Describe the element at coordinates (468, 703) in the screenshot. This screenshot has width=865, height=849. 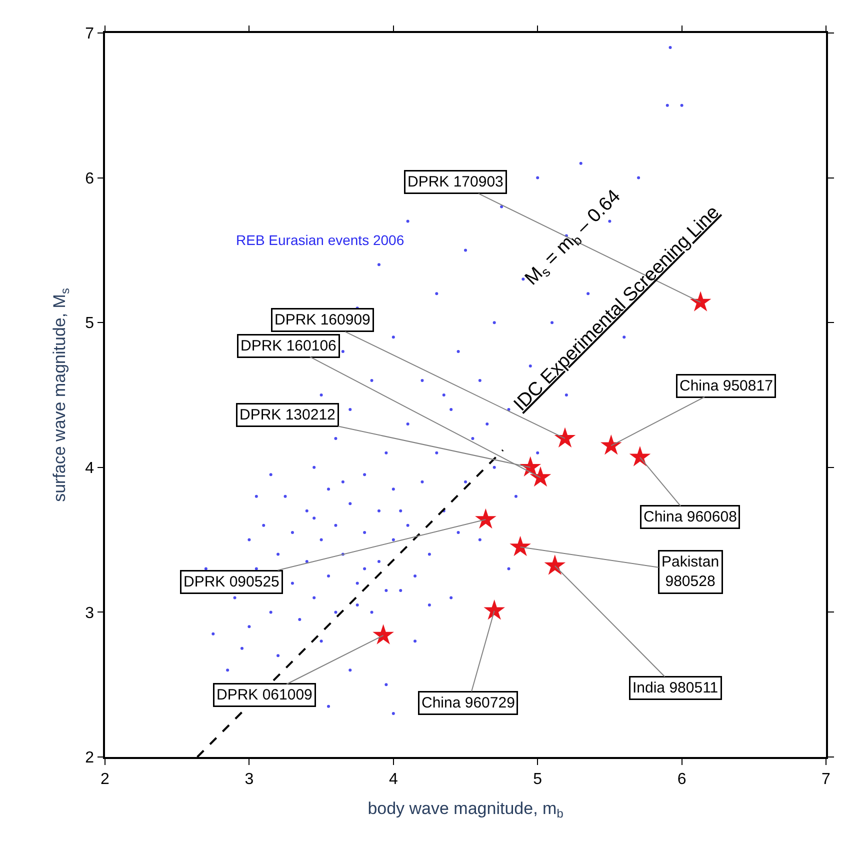
I see `annotation: China 960729` at that location.